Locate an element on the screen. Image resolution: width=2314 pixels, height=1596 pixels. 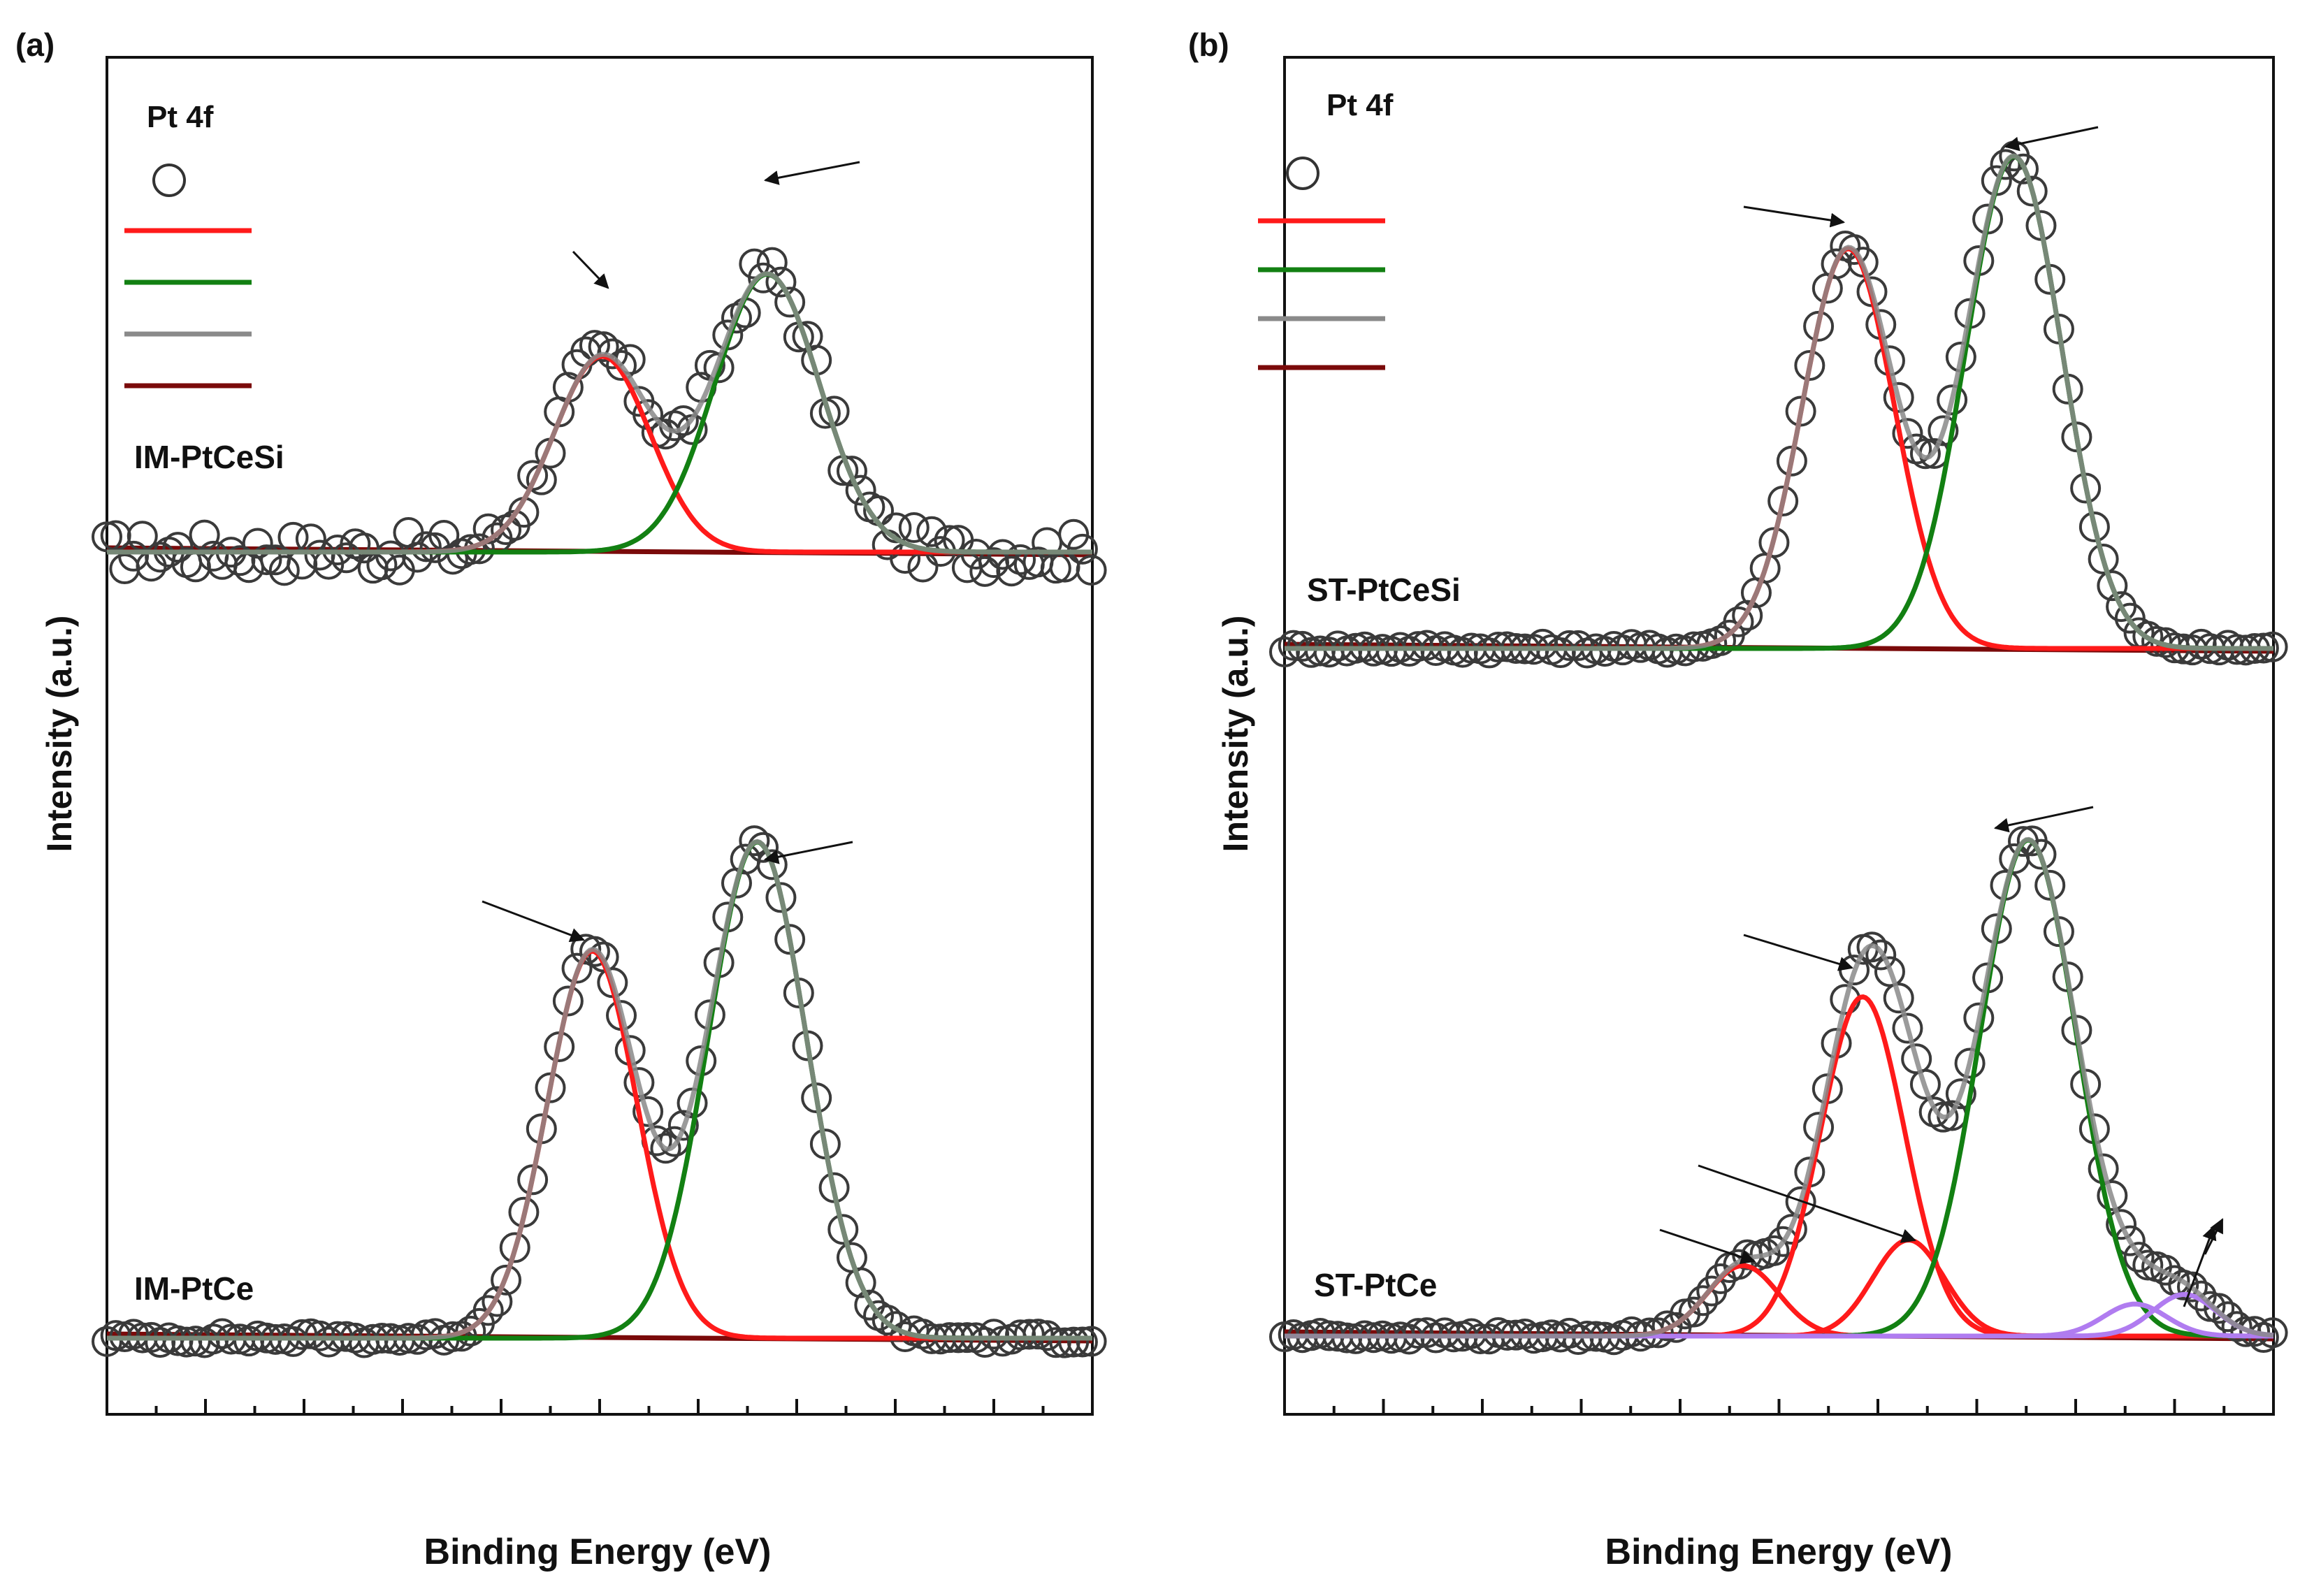
panel-a-label: (a) is located at coordinates (35, 45).